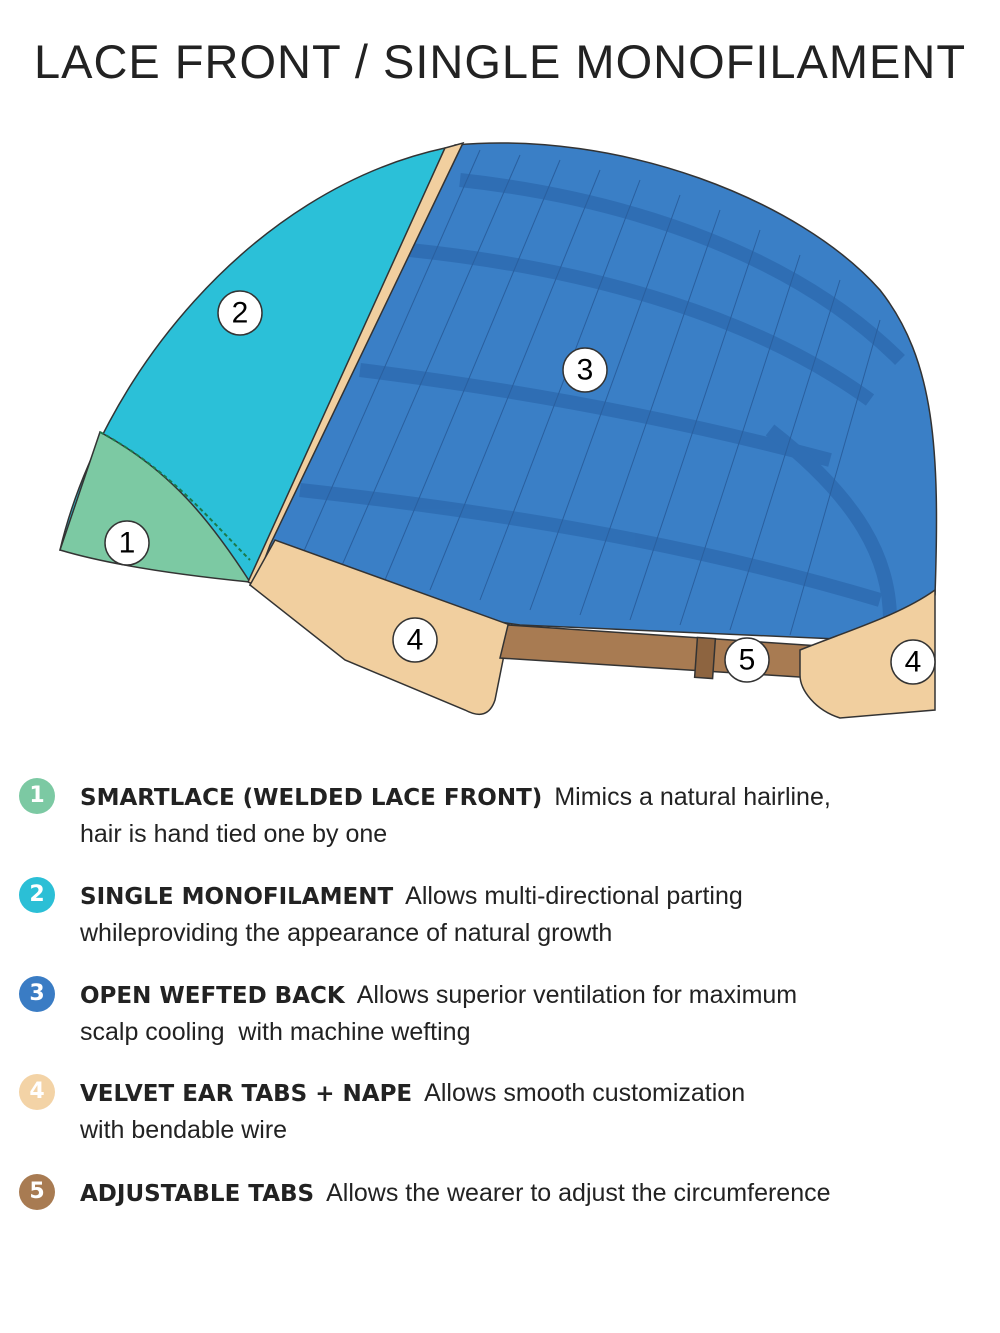 The image size is (1000, 1333). Describe the element at coordinates (234, 834) in the screenshot. I see `legend-description: hair is hand tied one by one` at that location.